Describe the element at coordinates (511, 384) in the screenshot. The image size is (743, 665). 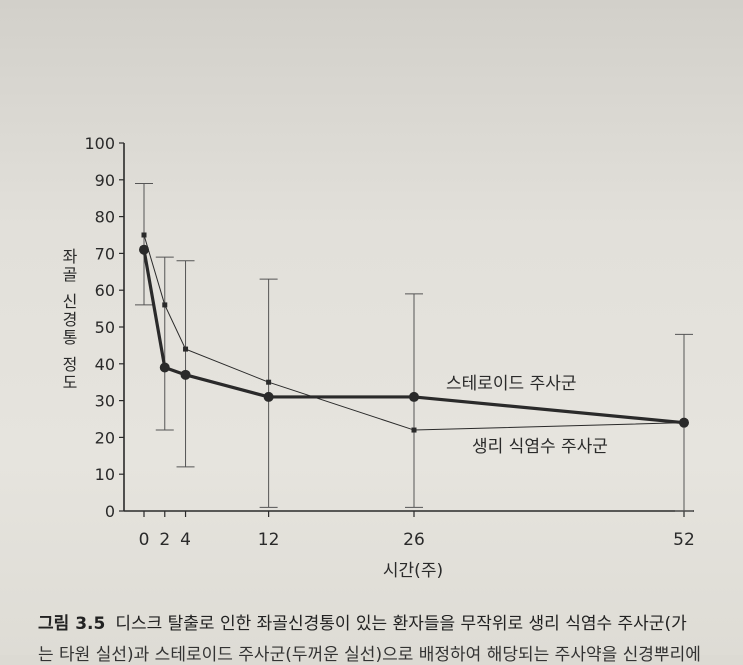
I see `series-label-steroid: 스테로이드 주사군` at that location.